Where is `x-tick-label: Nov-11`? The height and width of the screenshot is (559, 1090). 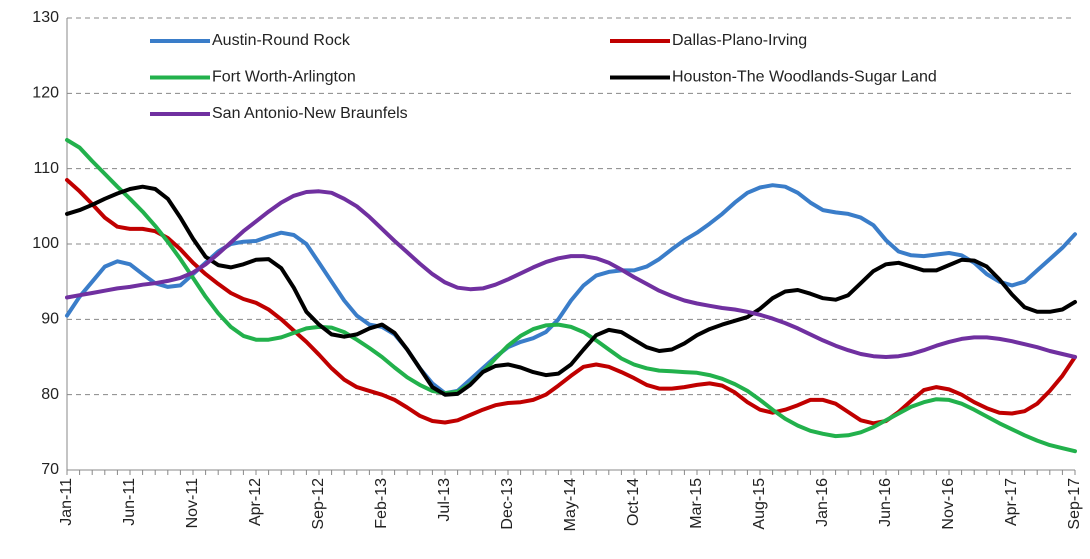
x-tick-label: Nov-11 is located at coordinates (192, 503).